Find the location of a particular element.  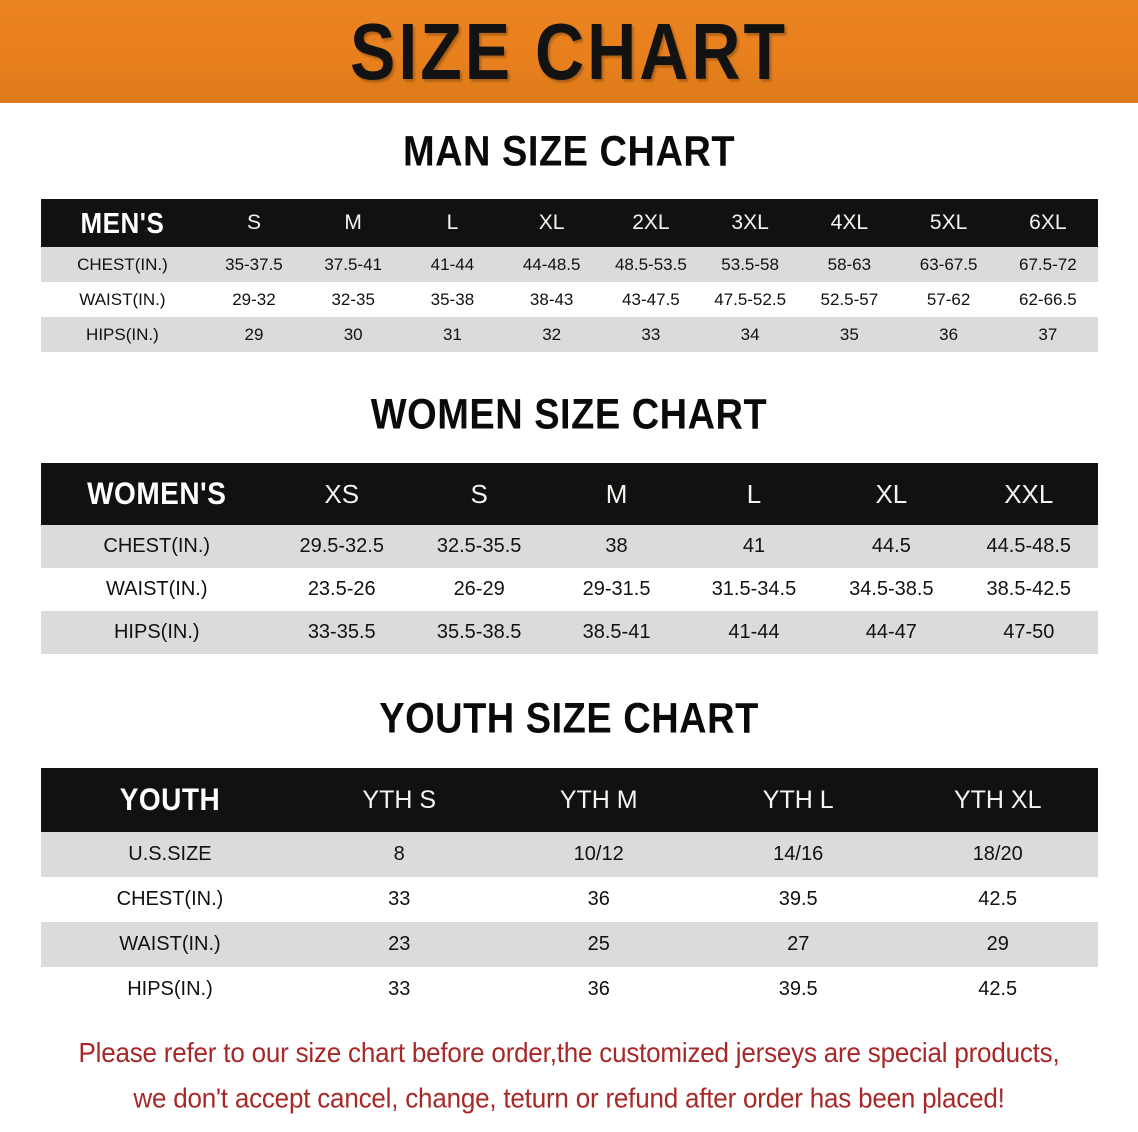

youth-measurement-cell: 18/20 is located at coordinates (997, 854).